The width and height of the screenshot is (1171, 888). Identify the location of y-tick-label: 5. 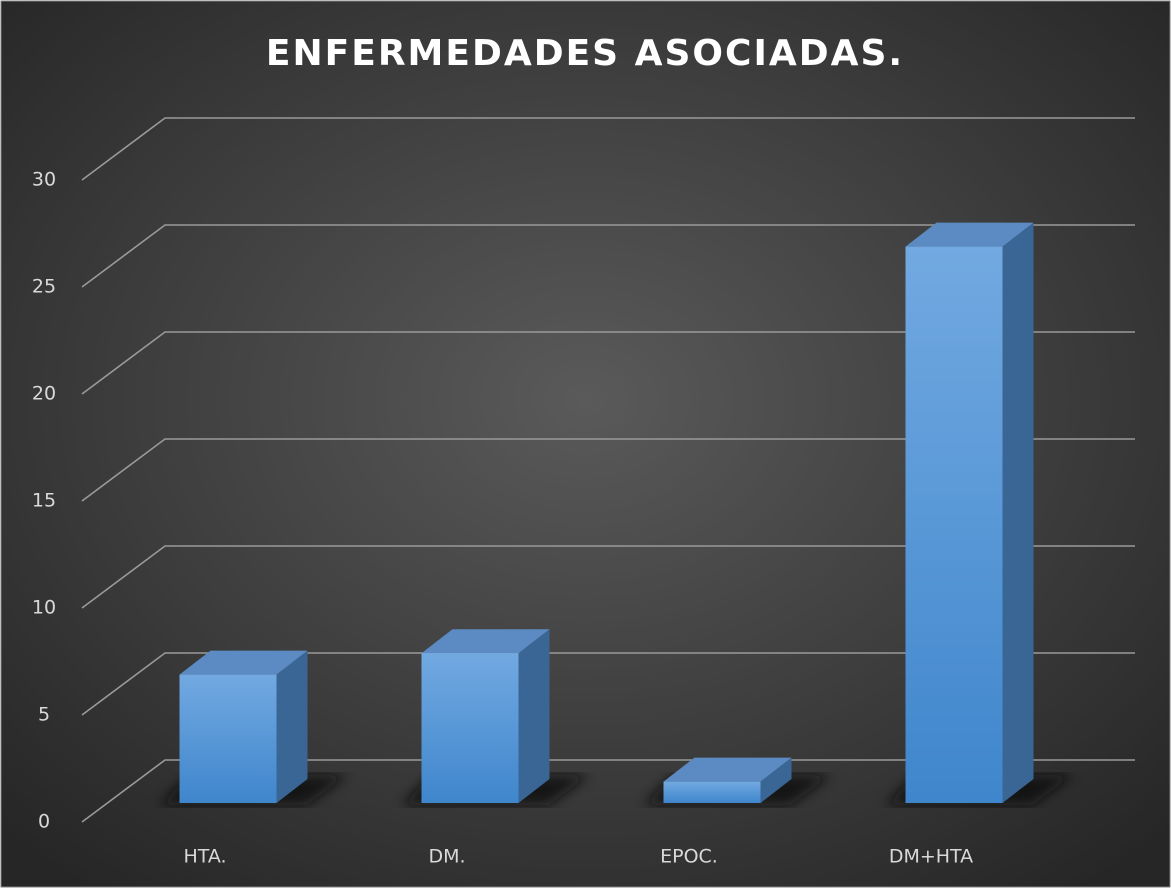
(44, 715).